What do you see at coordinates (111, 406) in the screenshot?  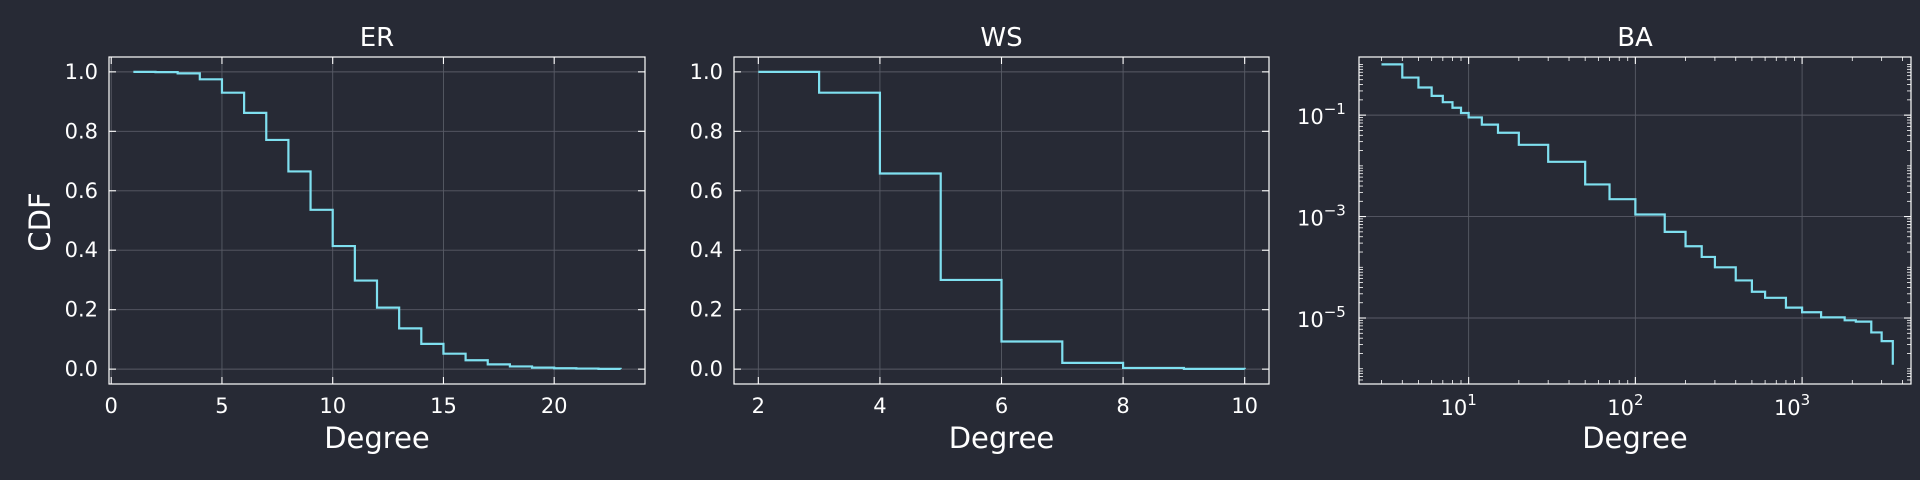 I see `x-tick-label: 0` at bounding box center [111, 406].